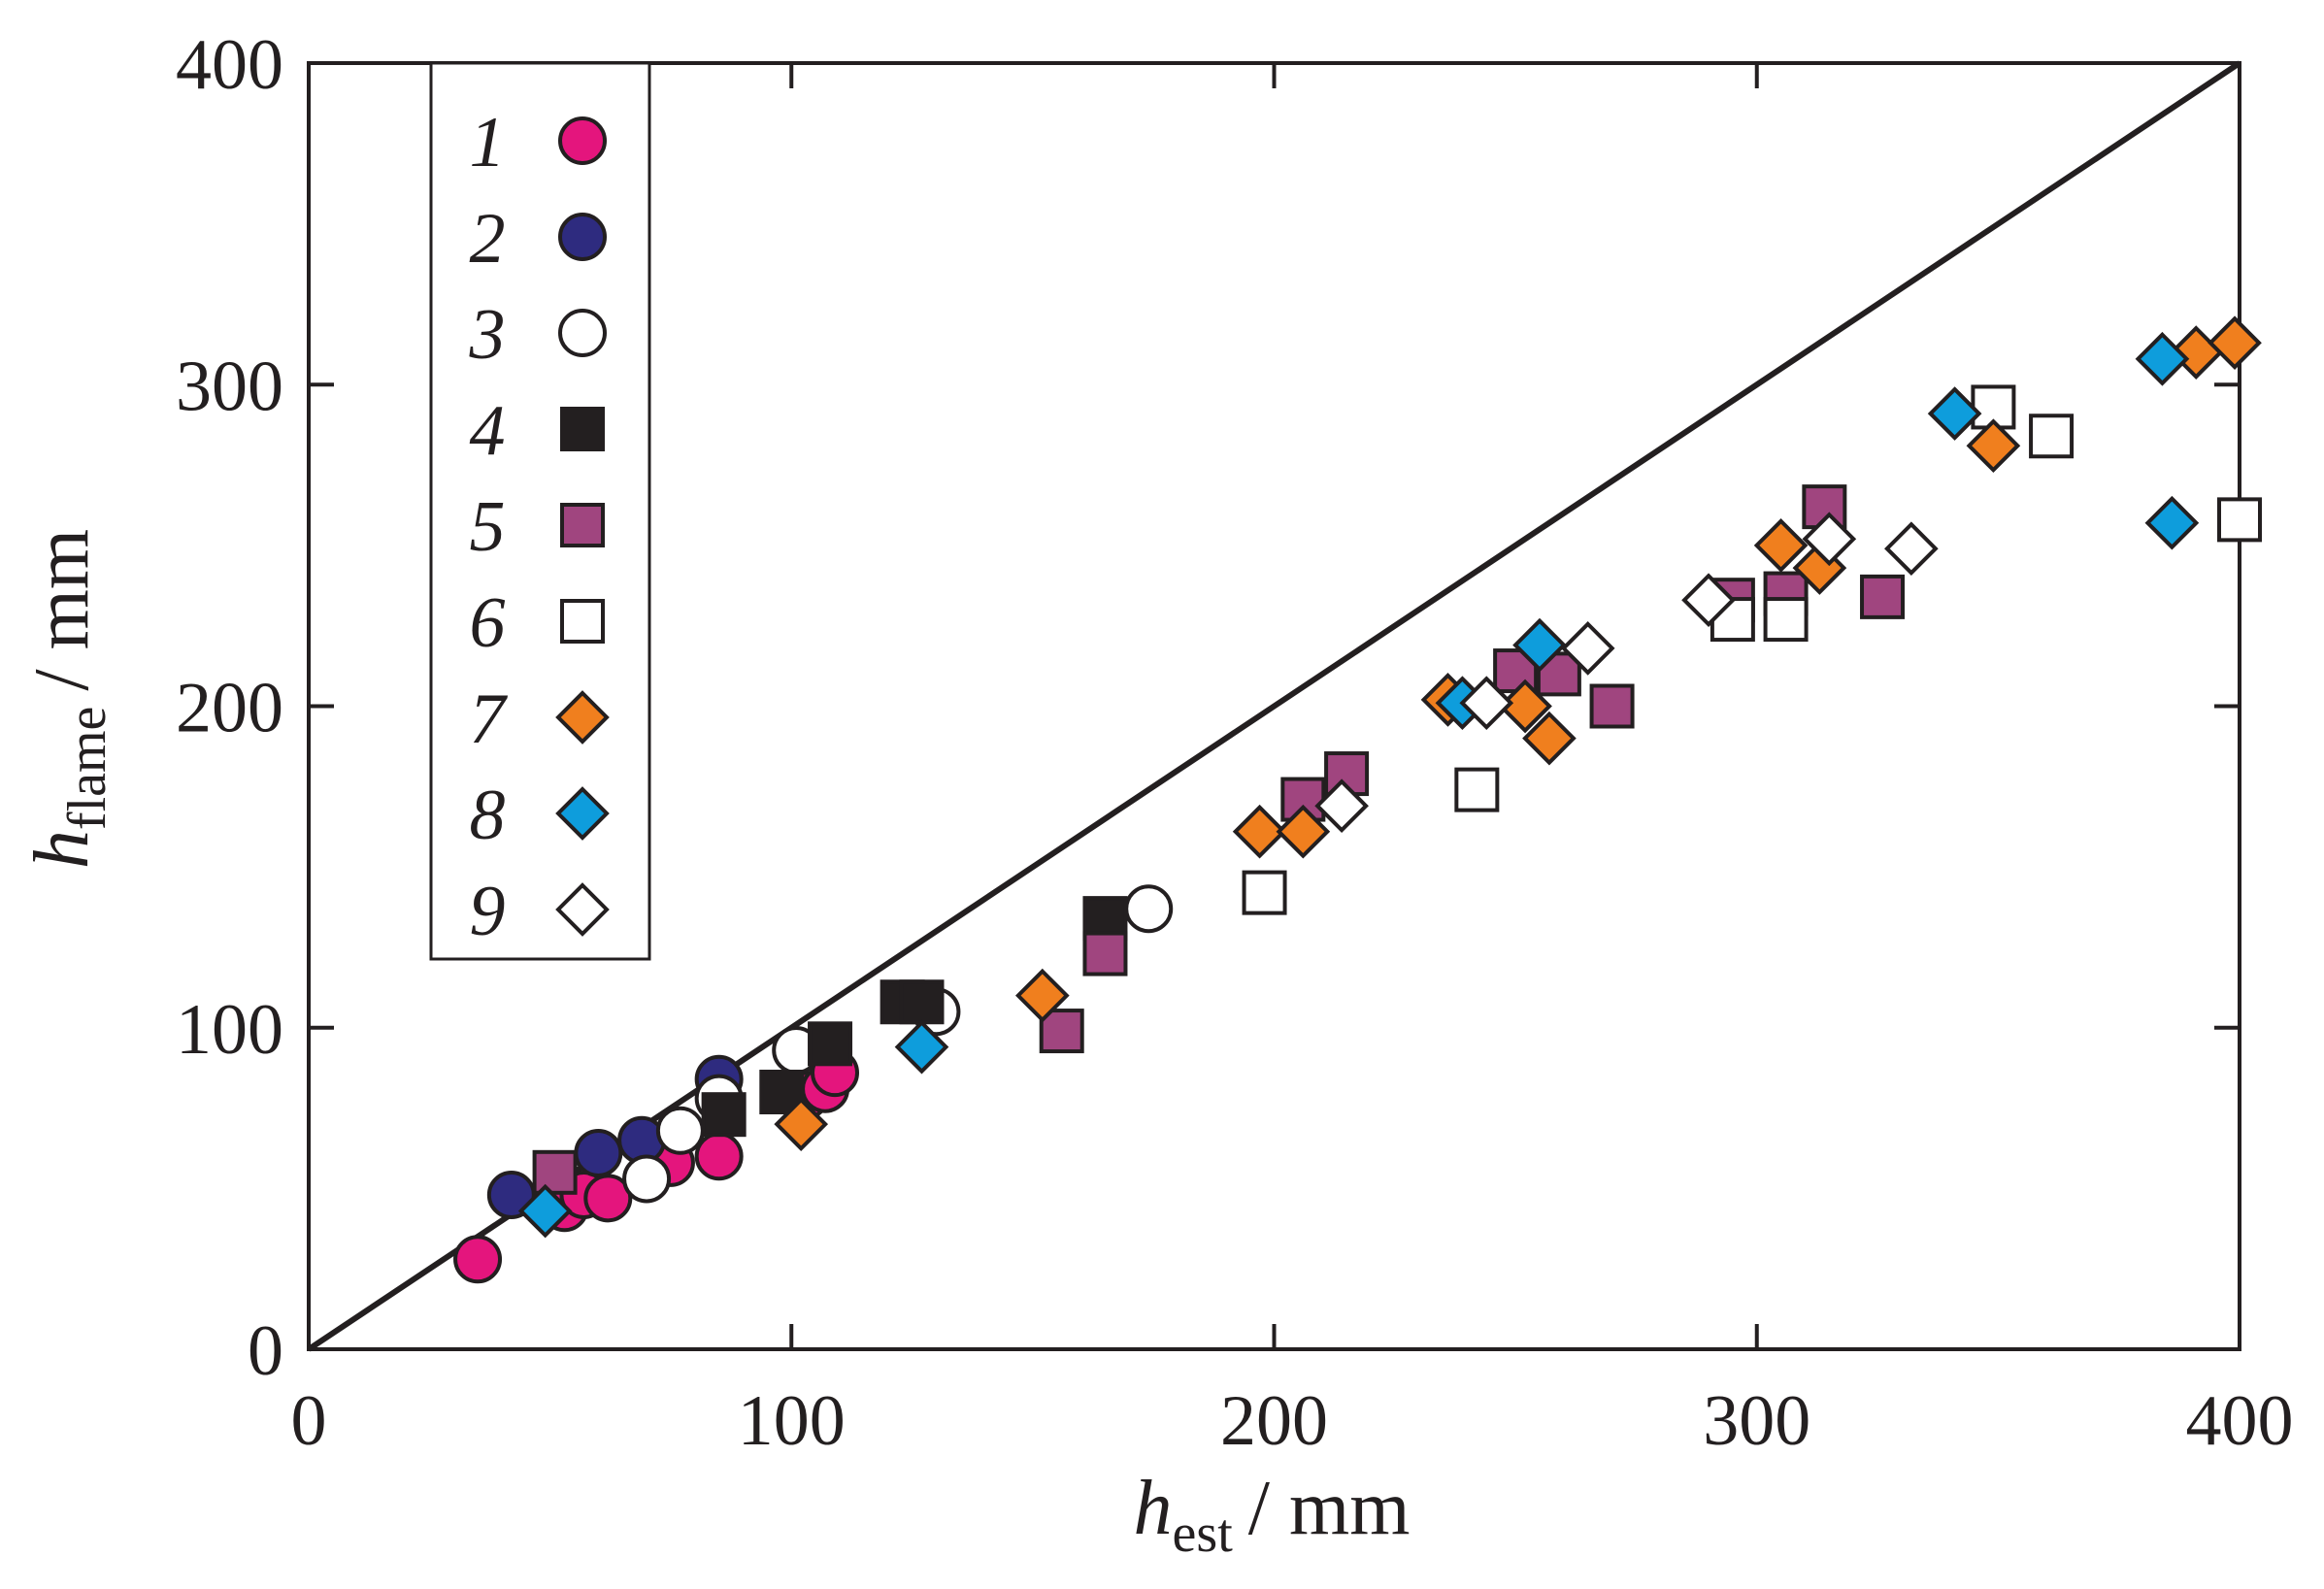  Describe the element at coordinates (2240, 1421) in the screenshot. I see `x-tick-label: 400` at that location.